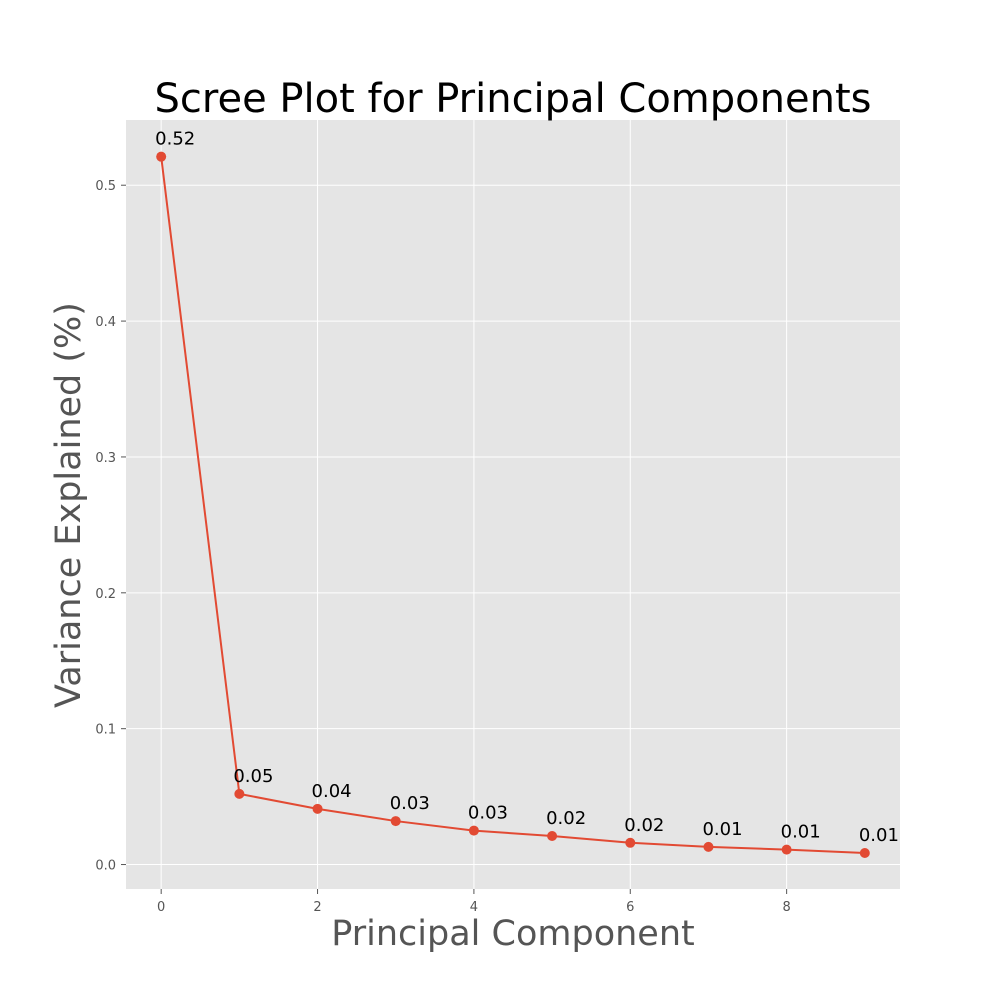  Describe the element at coordinates (105, 730) in the screenshot. I see `y-tick-label: 0.1` at that location.